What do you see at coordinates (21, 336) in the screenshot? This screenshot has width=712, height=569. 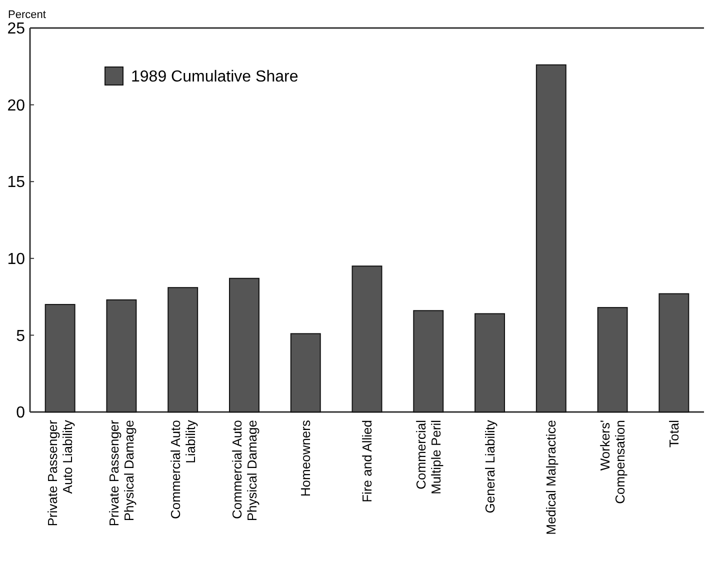 I see `y-tick-label: 5` at bounding box center [21, 336].